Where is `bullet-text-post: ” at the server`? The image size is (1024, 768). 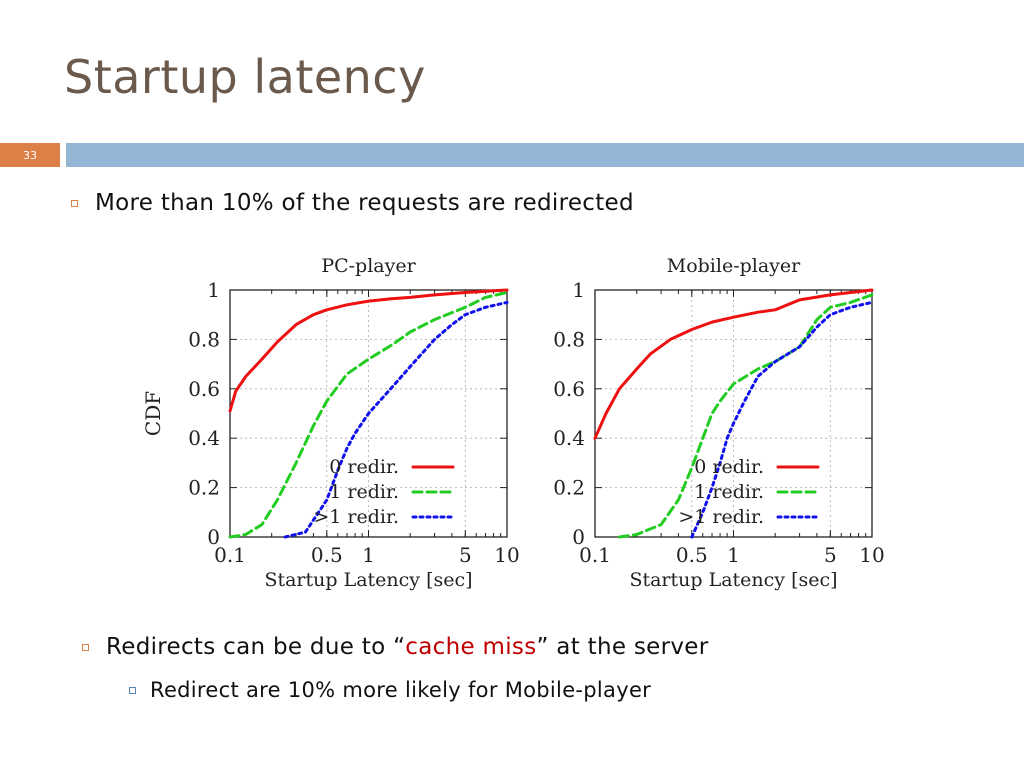 bullet-text-post: ” at the server is located at coordinates (622, 647).